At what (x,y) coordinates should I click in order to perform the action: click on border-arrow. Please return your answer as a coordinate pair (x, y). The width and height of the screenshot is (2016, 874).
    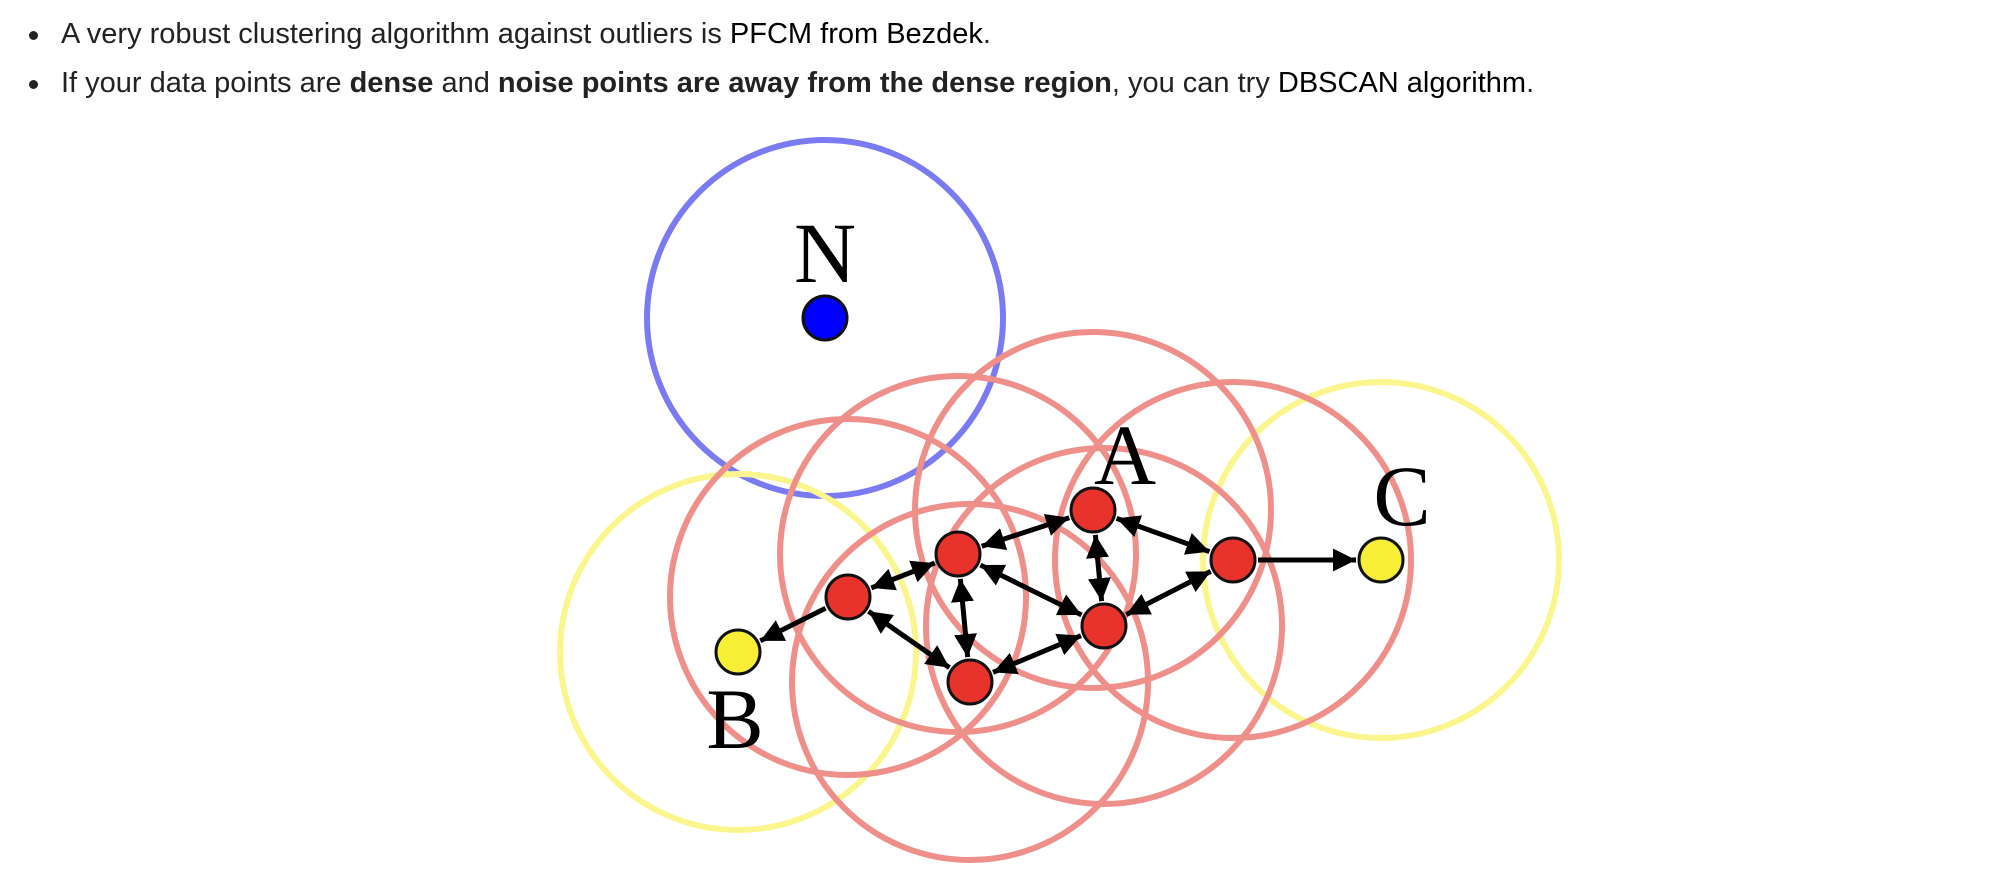
    Looking at the image, I should click on (793, 624).